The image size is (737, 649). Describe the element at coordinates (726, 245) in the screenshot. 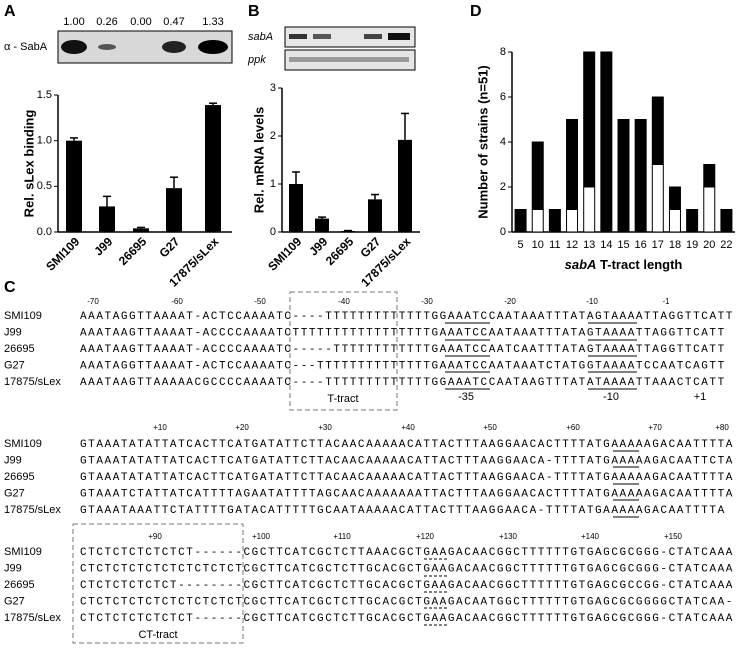

I see `x-tick-label: 22` at that location.